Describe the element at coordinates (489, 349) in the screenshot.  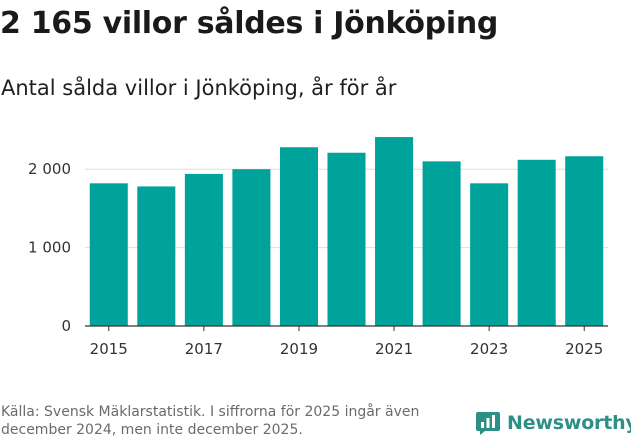
I see `x-tick-label-2023: 2023` at that location.